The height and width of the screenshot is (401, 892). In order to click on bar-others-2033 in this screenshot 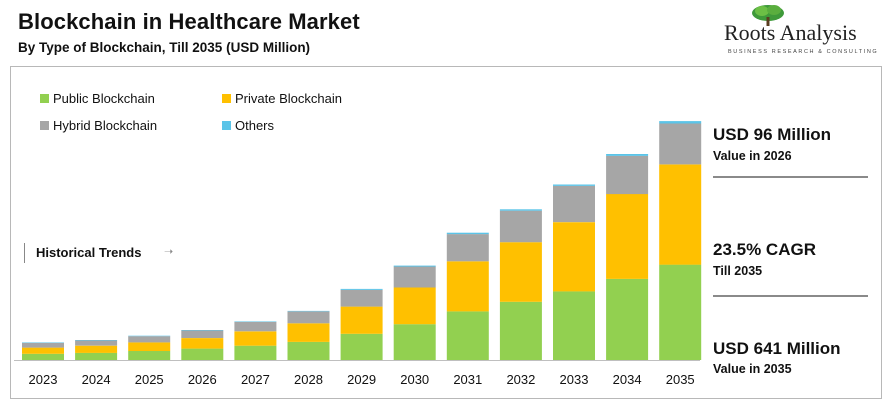, I will do `click(574, 185)`.